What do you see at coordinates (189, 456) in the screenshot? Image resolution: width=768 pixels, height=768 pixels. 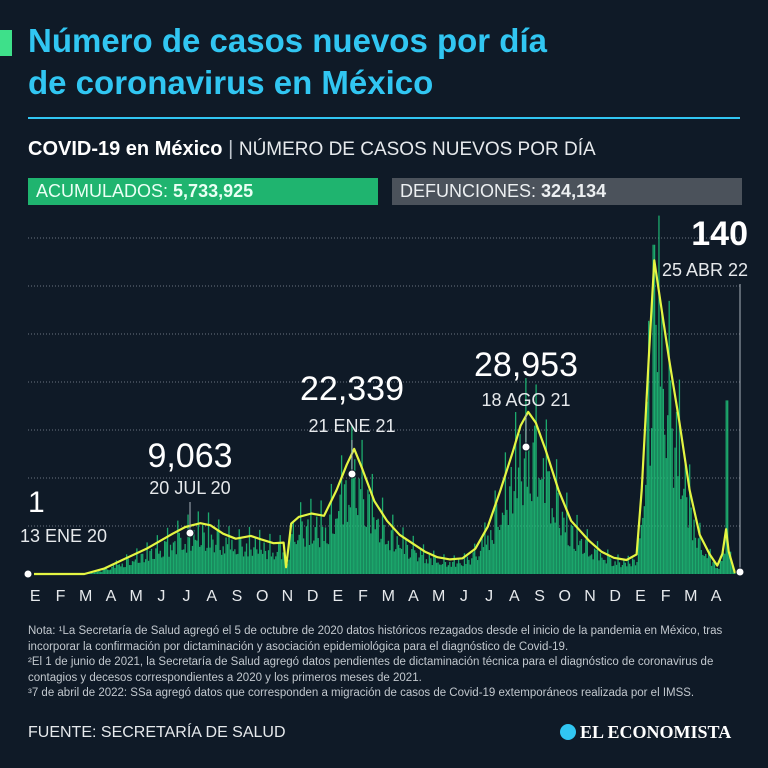 I see `annotation-value: 9,063` at bounding box center [189, 456].